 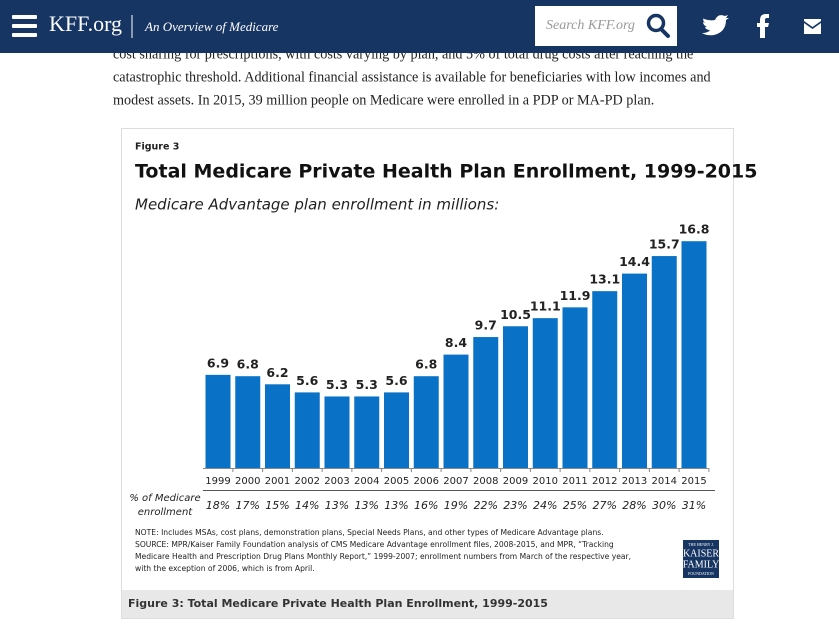 What do you see at coordinates (486, 505) in the screenshot?
I see `share-label: 22%` at bounding box center [486, 505].